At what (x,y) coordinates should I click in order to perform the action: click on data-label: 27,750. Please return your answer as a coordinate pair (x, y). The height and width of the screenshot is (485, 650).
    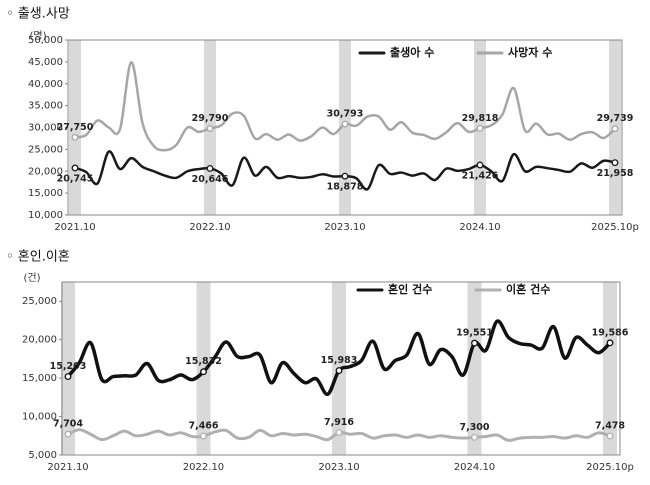
    Looking at the image, I should click on (75, 127).